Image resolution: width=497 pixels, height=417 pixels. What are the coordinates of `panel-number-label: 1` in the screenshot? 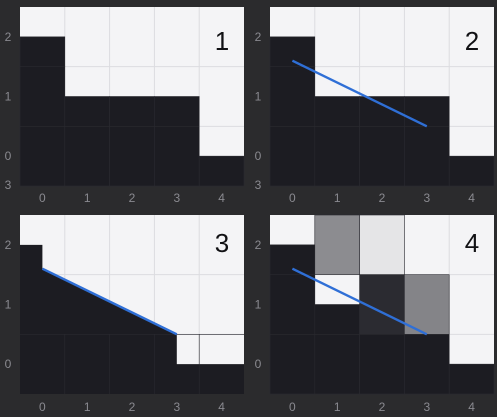 It's located at (222, 41).